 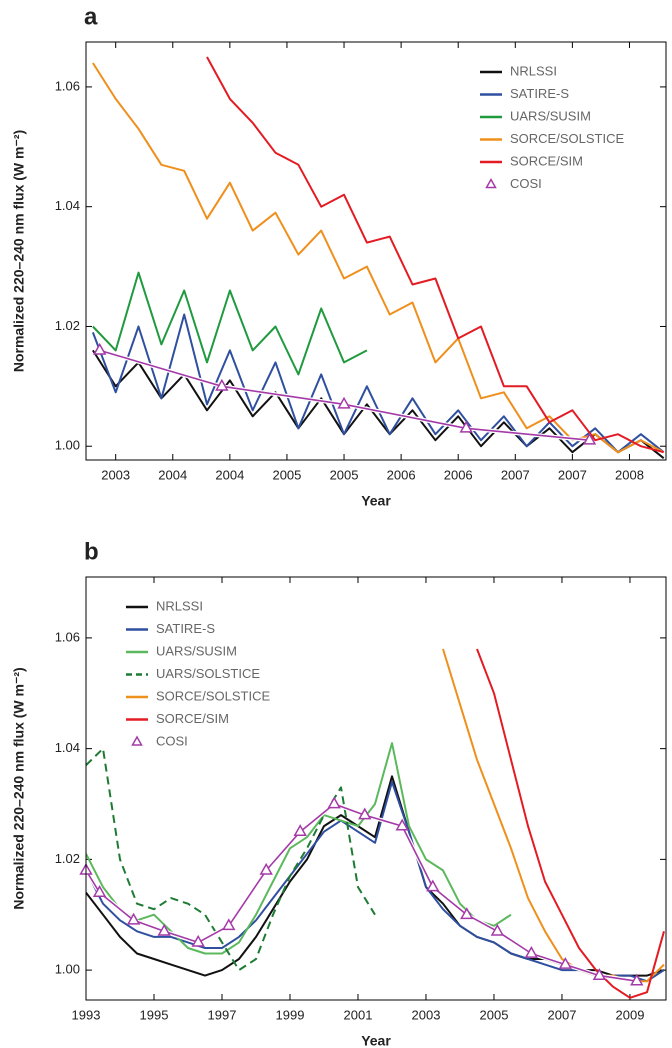 I want to click on x-tick-label: 1993, so click(x=86, y=1014).